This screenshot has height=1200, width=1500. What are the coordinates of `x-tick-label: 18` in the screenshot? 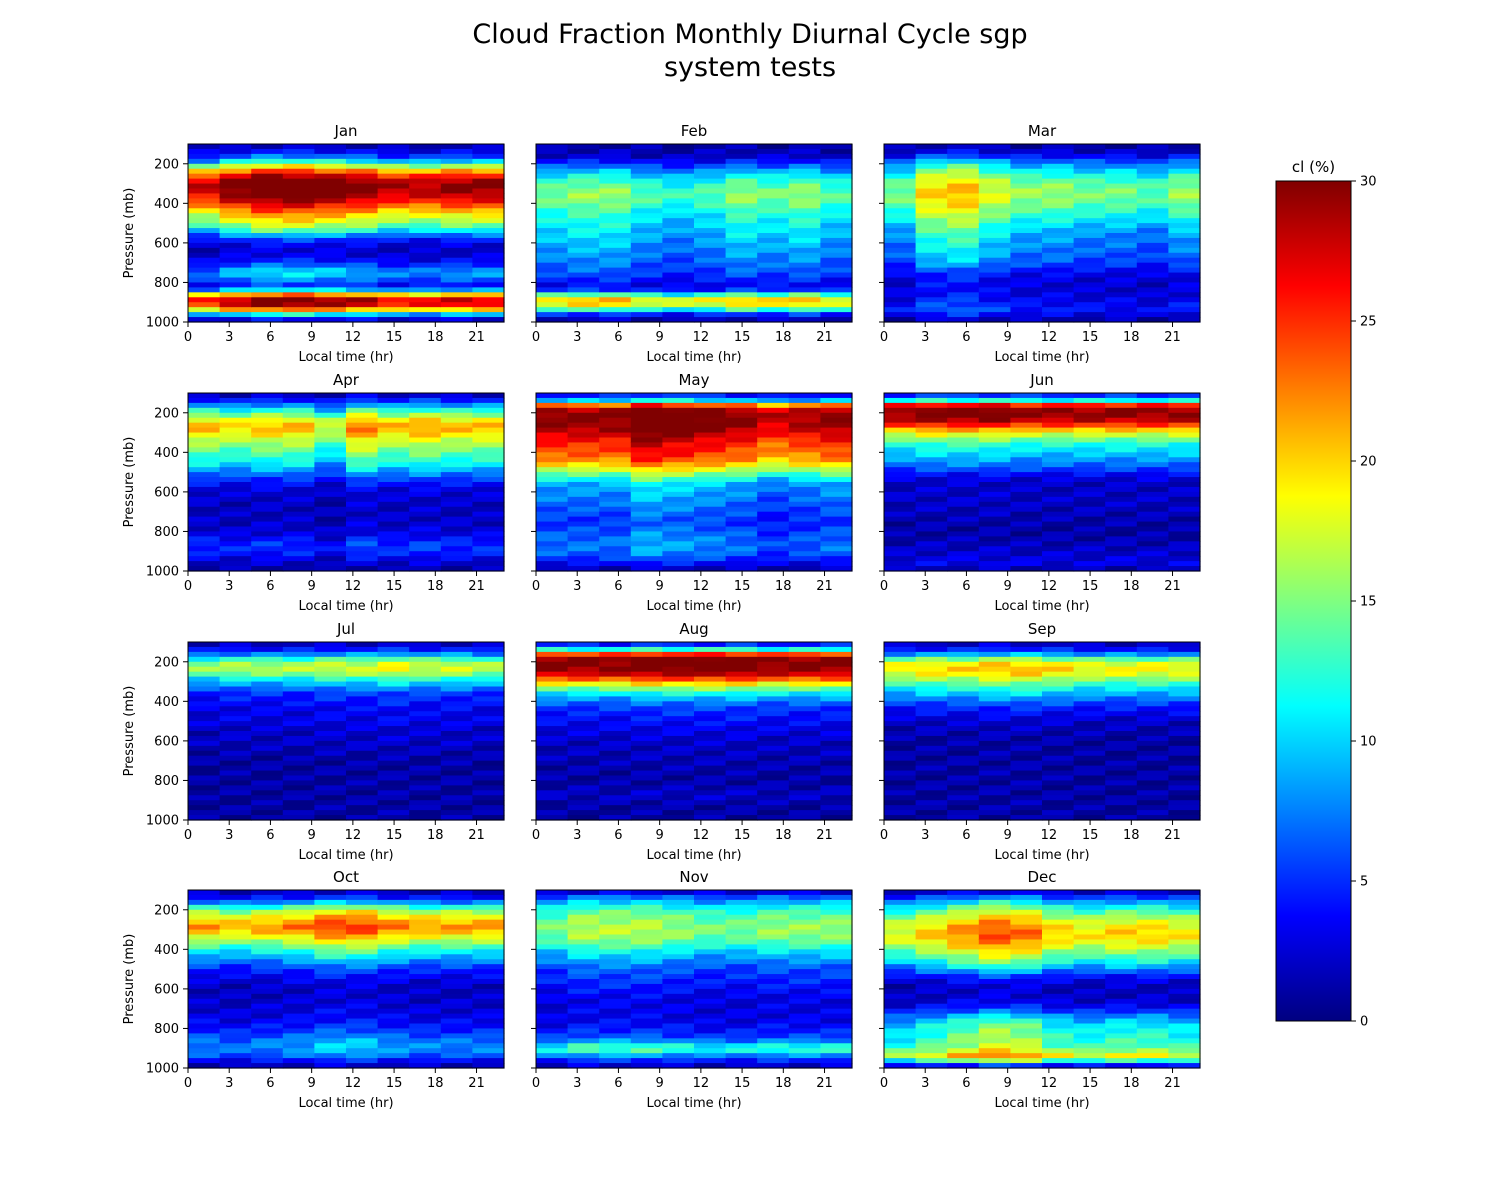 It's located at (435, 1083).